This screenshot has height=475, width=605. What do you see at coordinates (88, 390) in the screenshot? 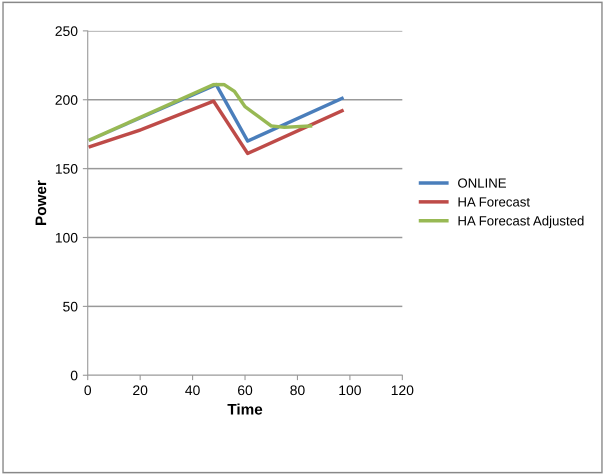
I see `x-tick-label: 0` at bounding box center [88, 390].